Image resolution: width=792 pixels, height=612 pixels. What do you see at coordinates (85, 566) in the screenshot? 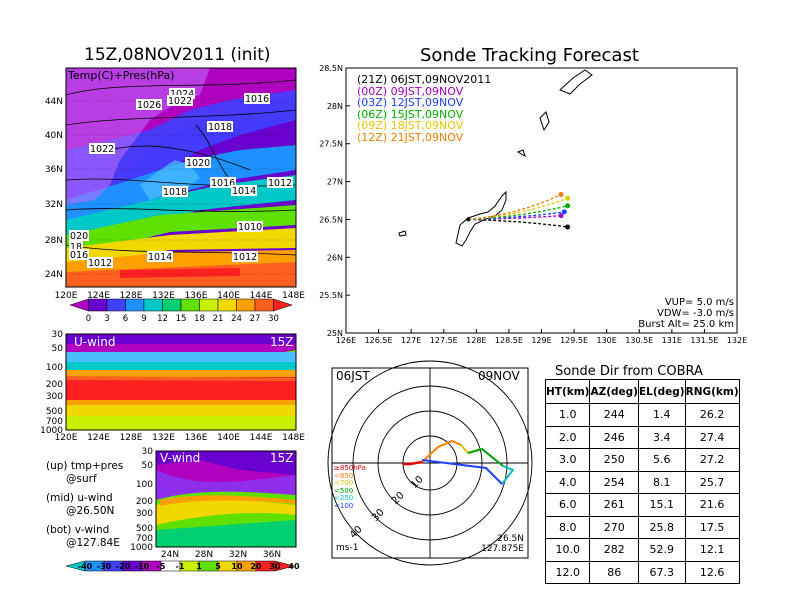
I see `v-colorbar-label: -40` at bounding box center [85, 566].